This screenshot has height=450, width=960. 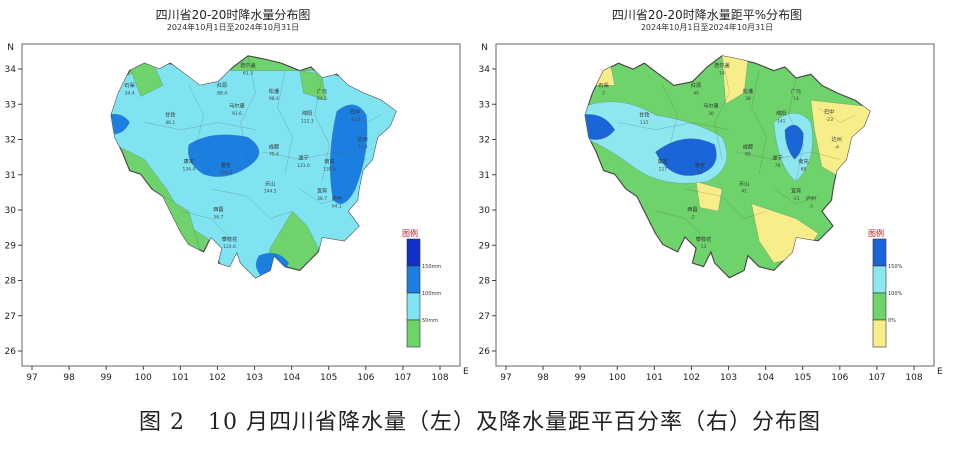 What do you see at coordinates (329, 161) in the screenshot?
I see `station-name-label: 南充` at bounding box center [329, 161].